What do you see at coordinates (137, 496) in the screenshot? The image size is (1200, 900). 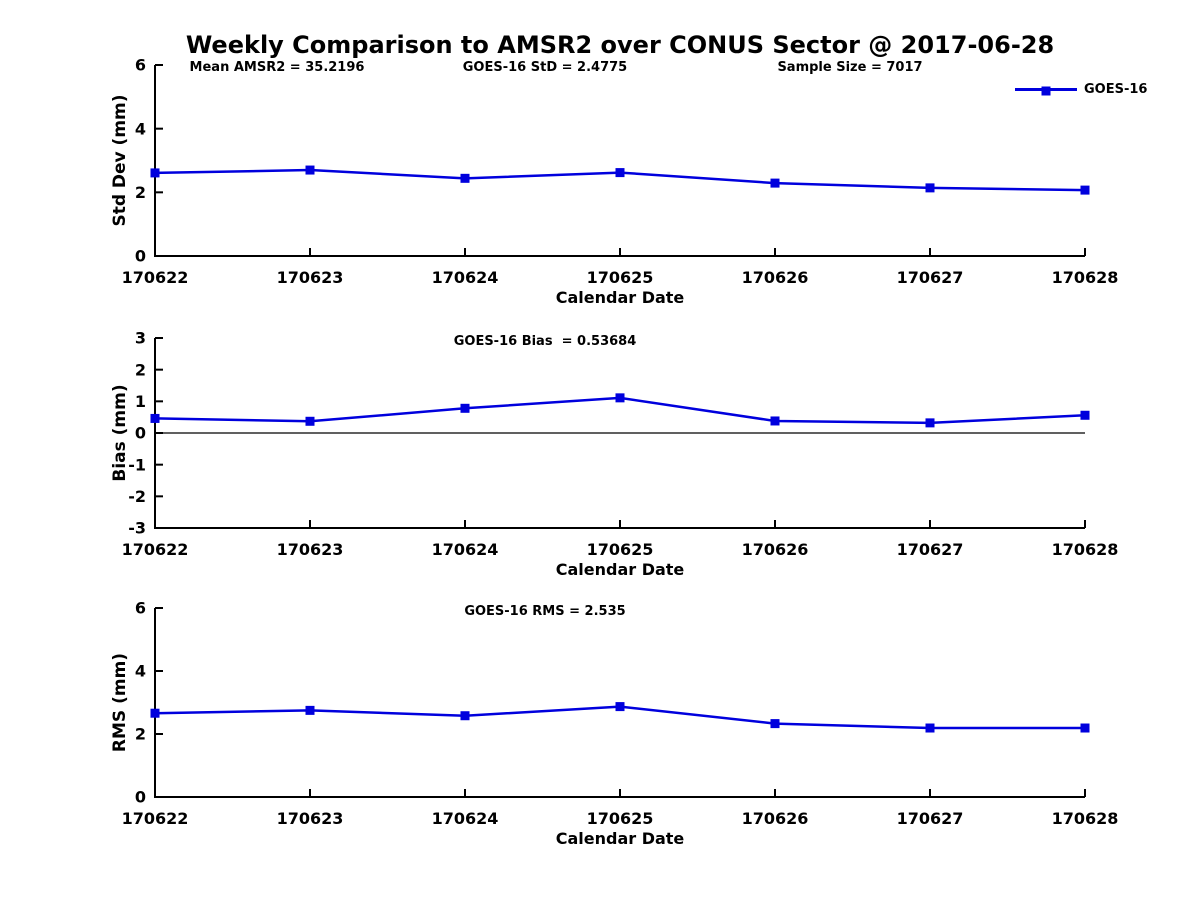 I see `y-tick-label: -2` at bounding box center [137, 496].